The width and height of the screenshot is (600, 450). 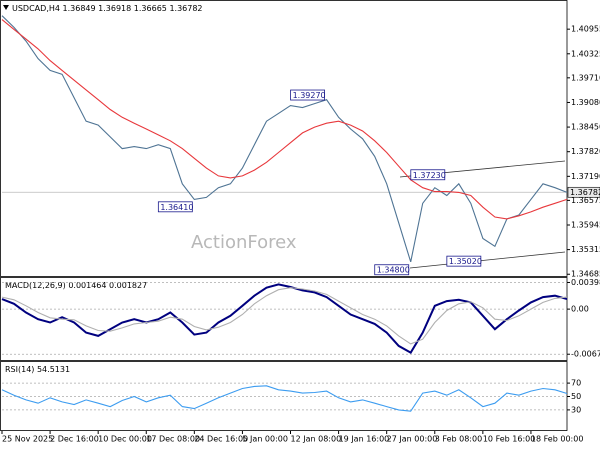 What do you see at coordinates (87, 285) in the screenshot?
I see `macd-value: 0.001464` at bounding box center [87, 285].